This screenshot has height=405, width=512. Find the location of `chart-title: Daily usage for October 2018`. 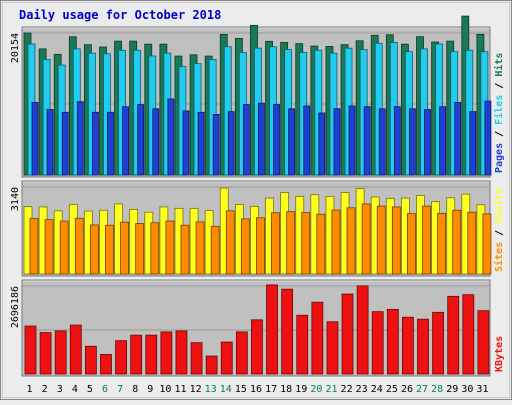

chart-title: Daily usage for October 2018 is located at coordinates (120, 15).